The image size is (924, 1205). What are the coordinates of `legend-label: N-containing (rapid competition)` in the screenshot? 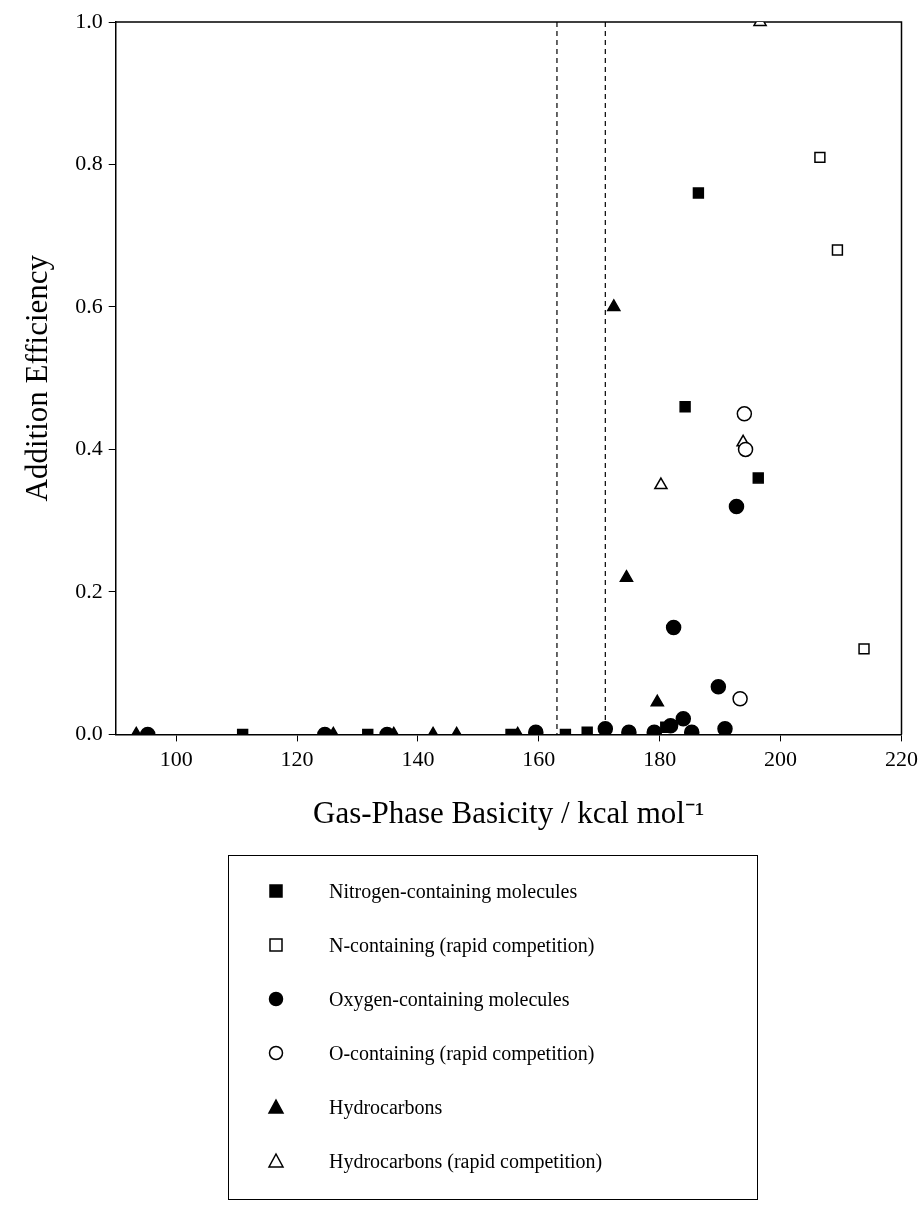 It's located at (462, 945).